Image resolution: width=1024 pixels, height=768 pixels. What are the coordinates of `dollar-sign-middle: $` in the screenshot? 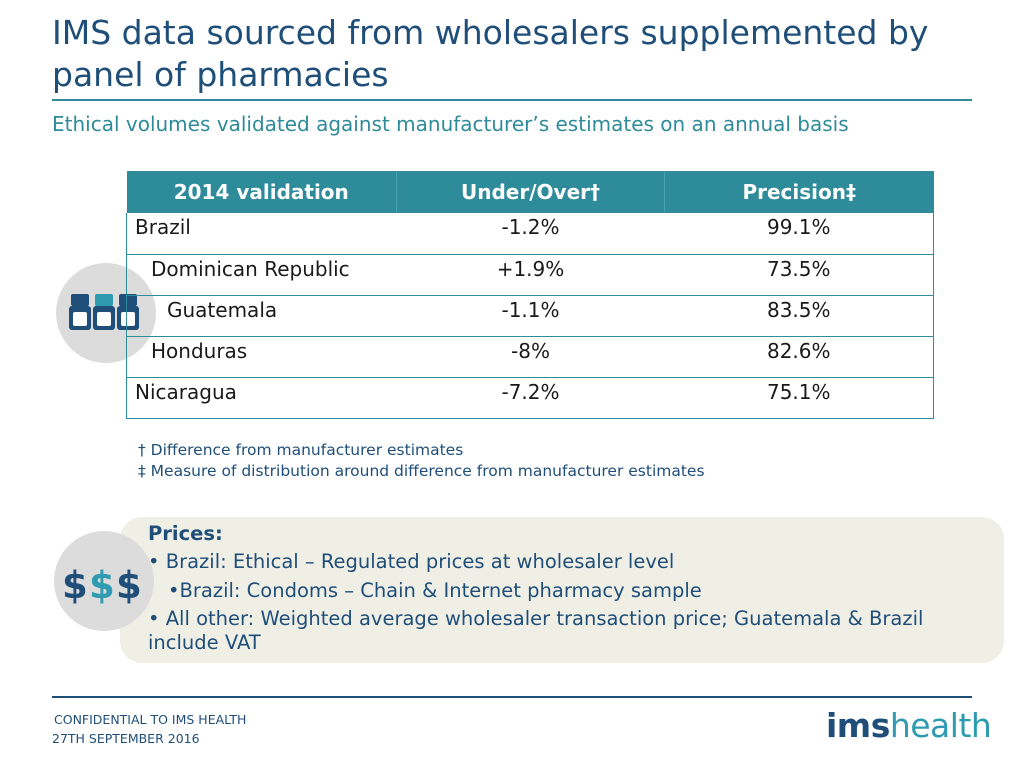 It's located at (102, 585).